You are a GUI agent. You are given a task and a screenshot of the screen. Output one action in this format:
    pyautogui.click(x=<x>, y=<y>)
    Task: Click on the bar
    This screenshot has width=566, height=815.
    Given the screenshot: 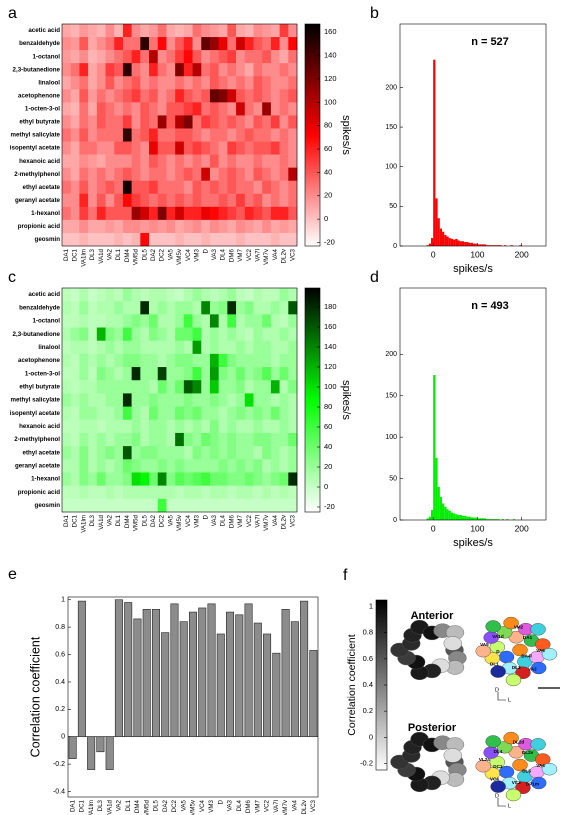 What is the action you would take?
    pyautogui.click(x=276, y=695)
    